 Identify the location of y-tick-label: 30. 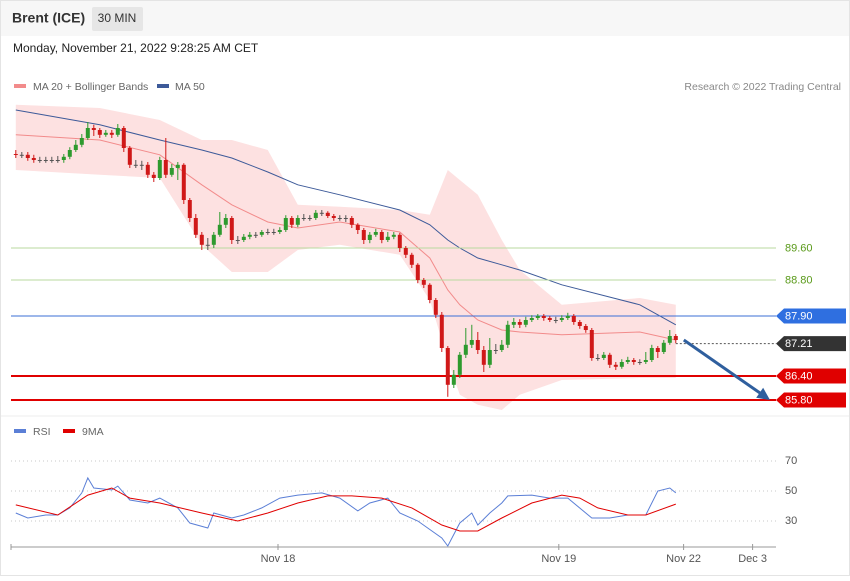
(791, 521).